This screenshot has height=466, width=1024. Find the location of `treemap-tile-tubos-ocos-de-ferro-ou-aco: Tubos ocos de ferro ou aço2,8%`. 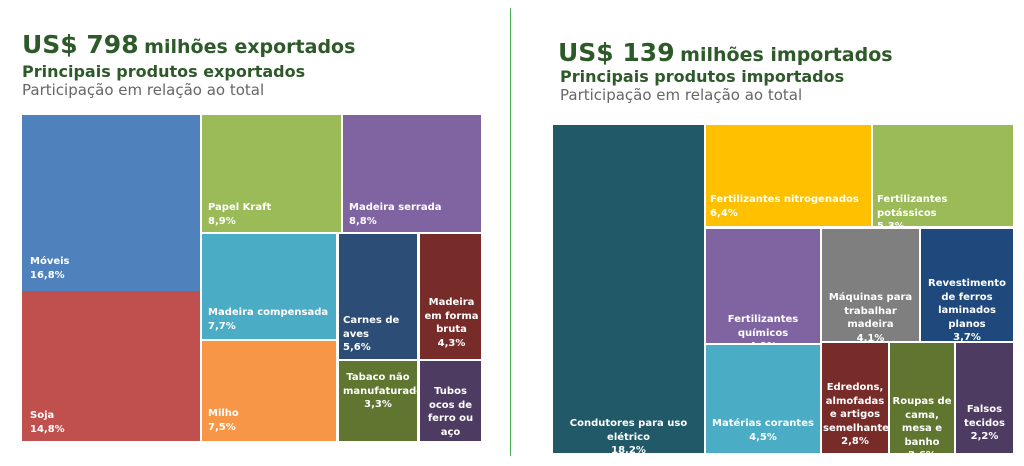

treemap-tile-tubos-ocos-de-ferro-ou-aco: Tubos ocos de ferro ou aço2,8% is located at coordinates (450, 401).